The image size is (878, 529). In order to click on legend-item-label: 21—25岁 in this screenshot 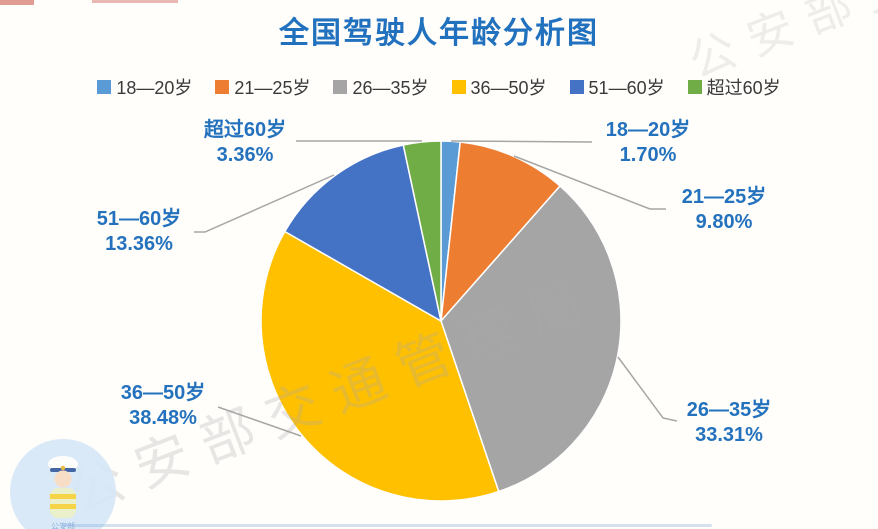, I will do `click(272, 88)`.